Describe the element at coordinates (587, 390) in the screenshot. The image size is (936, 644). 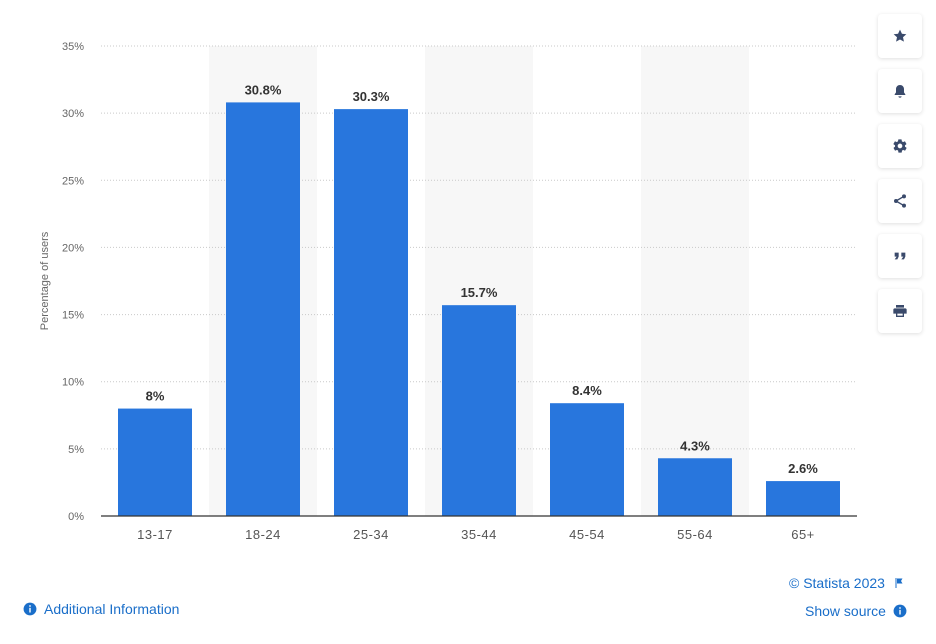
I see `data-label: 8.4%` at that location.